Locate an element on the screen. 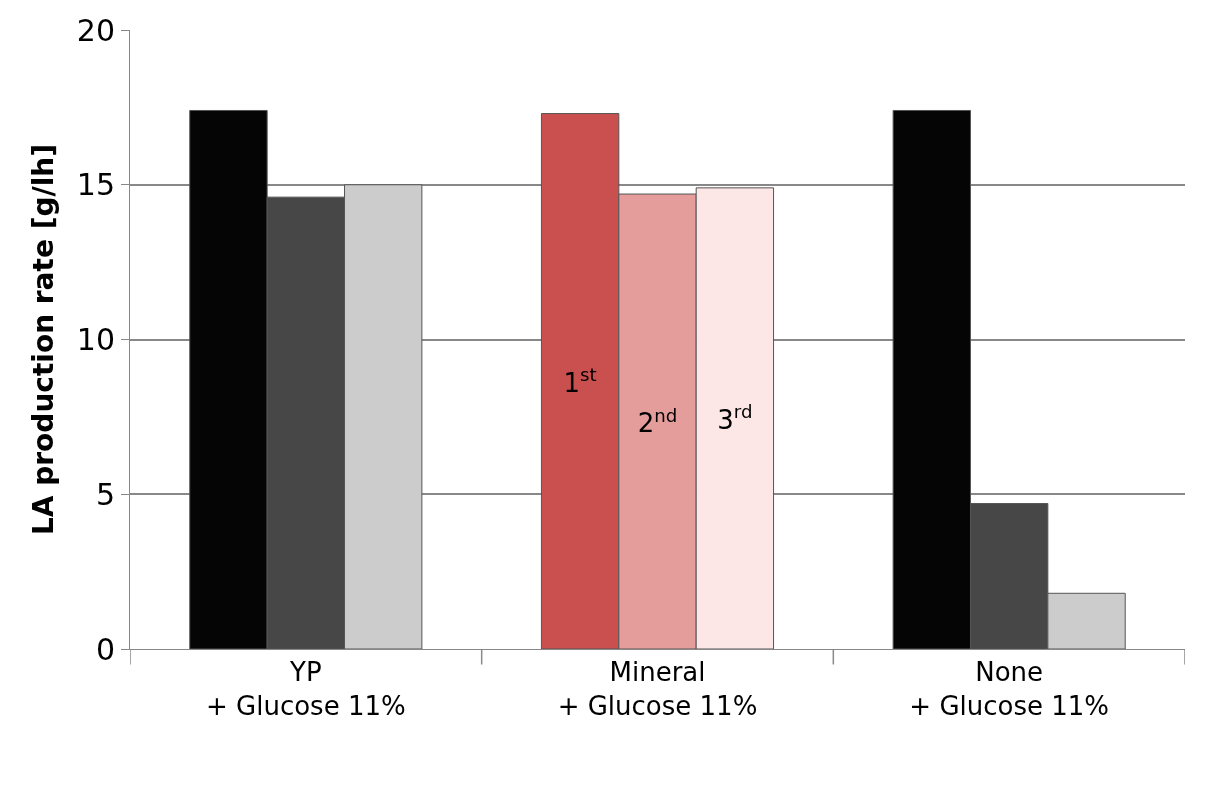 Image resolution: width=1205 pixels, height=799 pixels. x-tick-label: None + Glucose 11% is located at coordinates (1009, 689).